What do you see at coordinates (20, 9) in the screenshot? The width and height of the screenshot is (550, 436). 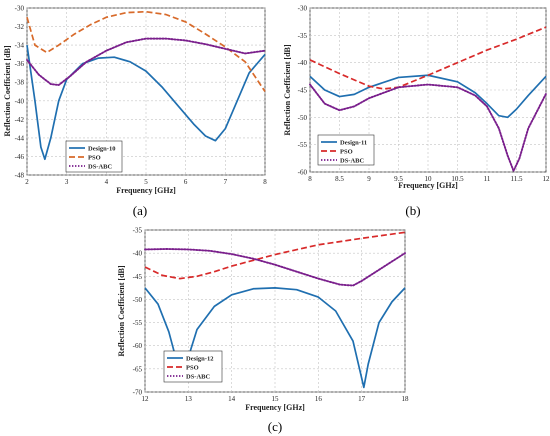 I see `y-tick-label-a: -30` at bounding box center [20, 9].